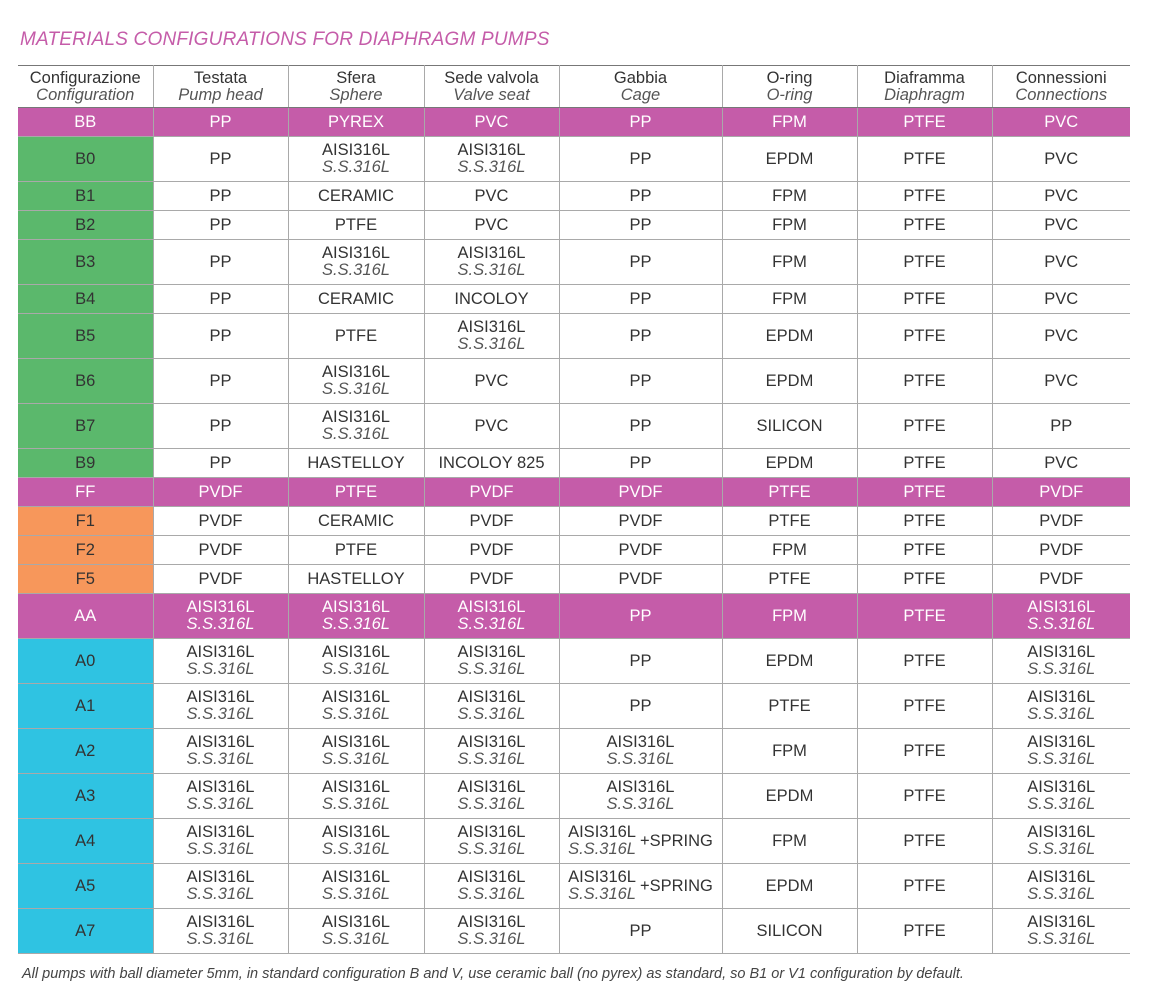 The height and width of the screenshot is (1000, 1150). What do you see at coordinates (574, 426) in the screenshot?
I see `table-row: B7 PP AISI316L S.S.316L PVC PP SILICON PTFE PP` at bounding box center [574, 426].